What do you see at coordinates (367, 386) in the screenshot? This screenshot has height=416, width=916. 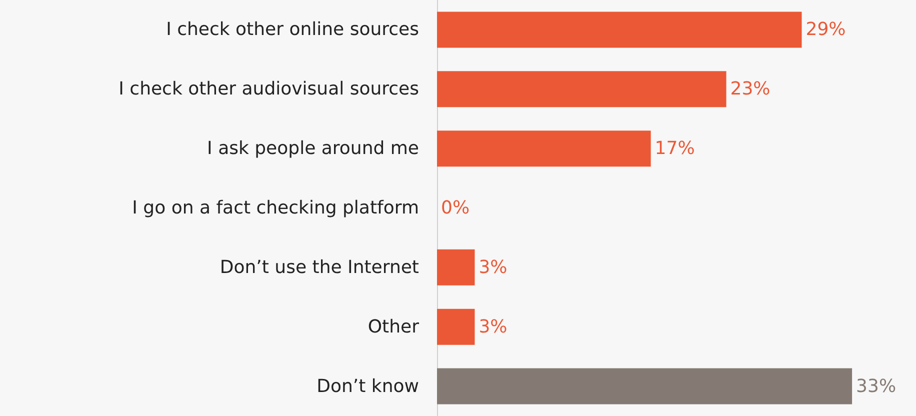 I see `y-tick-label: Don’t know` at bounding box center [367, 386].